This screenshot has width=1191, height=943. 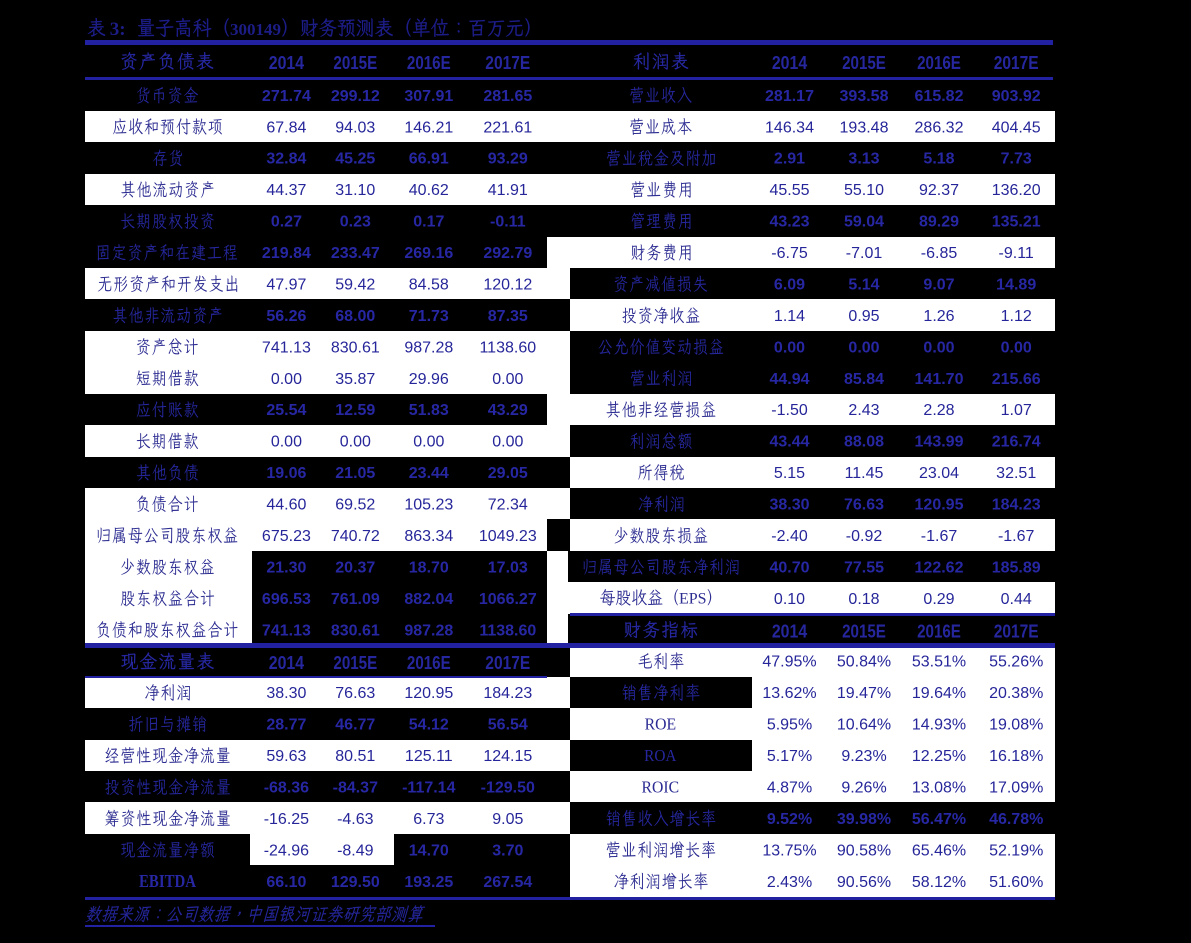 I want to click on svg-text: 44.94, so click(x=789, y=379).